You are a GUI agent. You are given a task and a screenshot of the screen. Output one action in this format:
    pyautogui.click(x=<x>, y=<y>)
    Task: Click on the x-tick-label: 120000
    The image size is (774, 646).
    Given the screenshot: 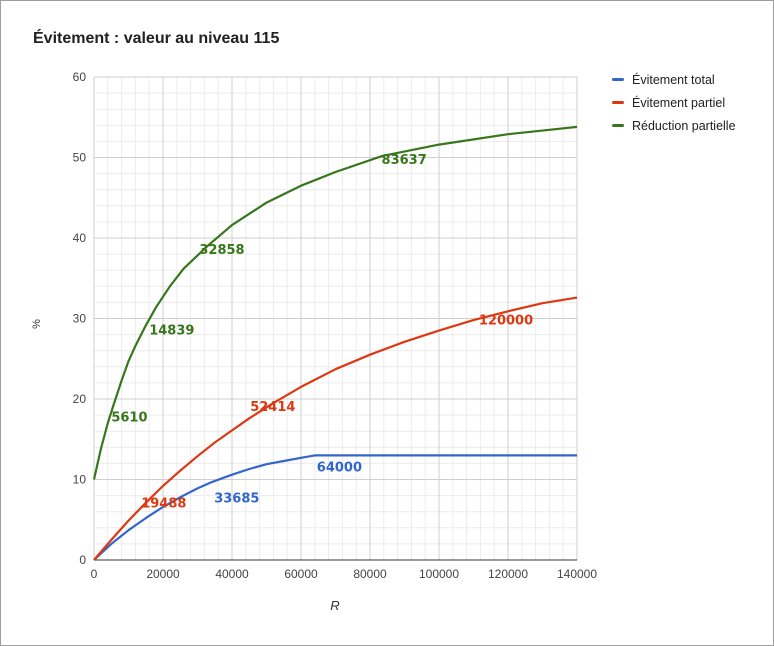 What is the action you would take?
    pyautogui.click(x=508, y=574)
    